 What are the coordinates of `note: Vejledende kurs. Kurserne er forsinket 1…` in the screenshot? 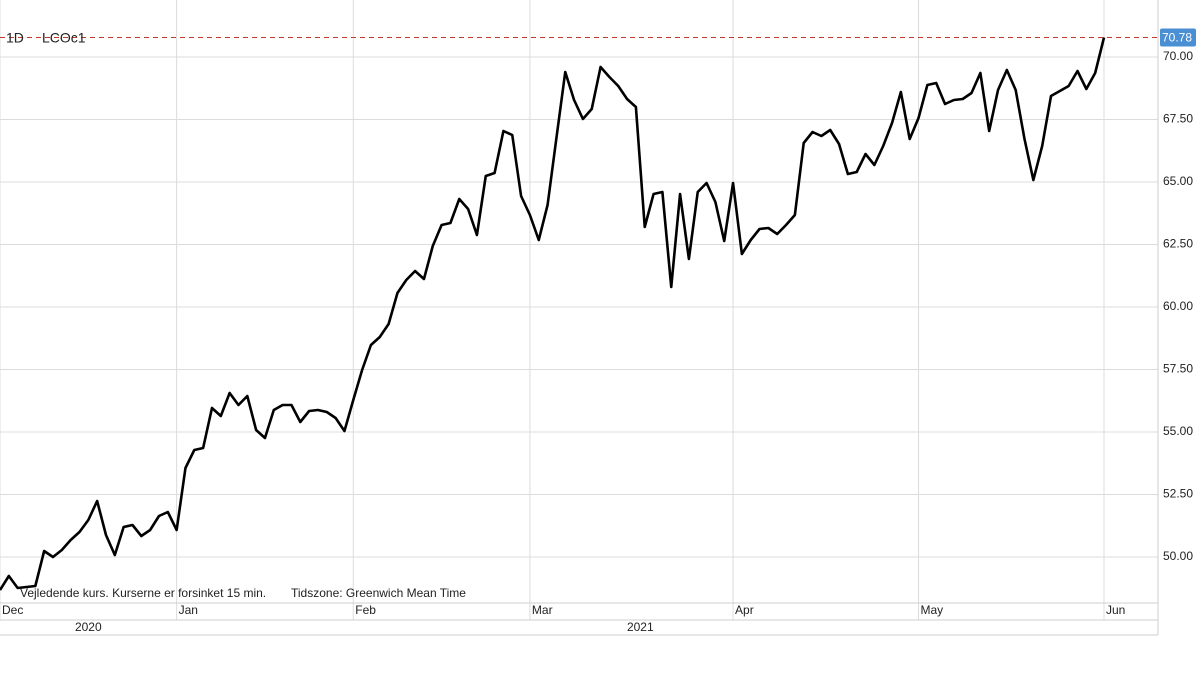 It's located at (143, 593).